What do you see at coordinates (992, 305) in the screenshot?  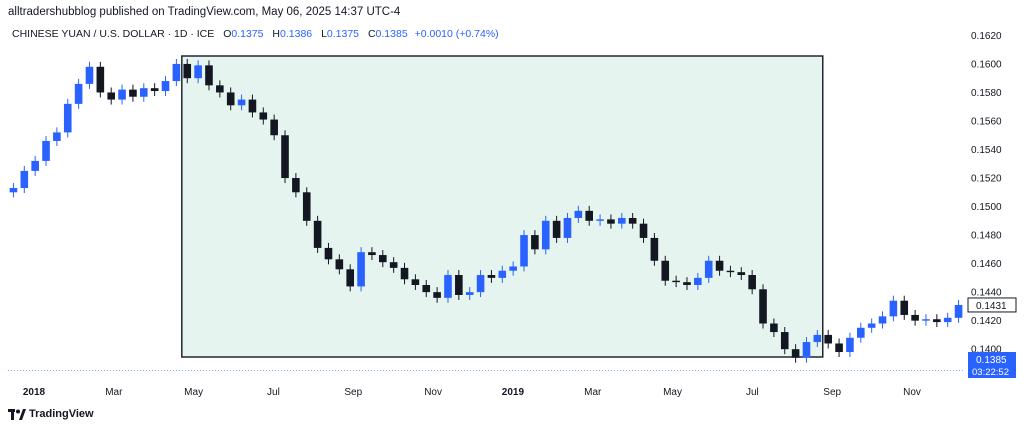 I see `last-price-tag` at bounding box center [992, 305].